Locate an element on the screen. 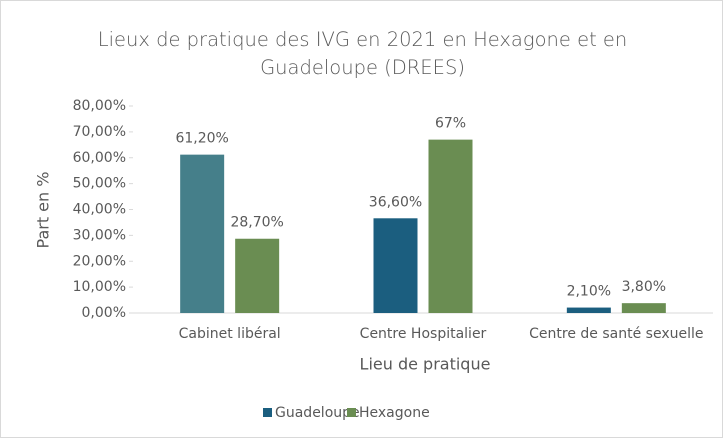  legend-label: Hexagone is located at coordinates (394, 413).